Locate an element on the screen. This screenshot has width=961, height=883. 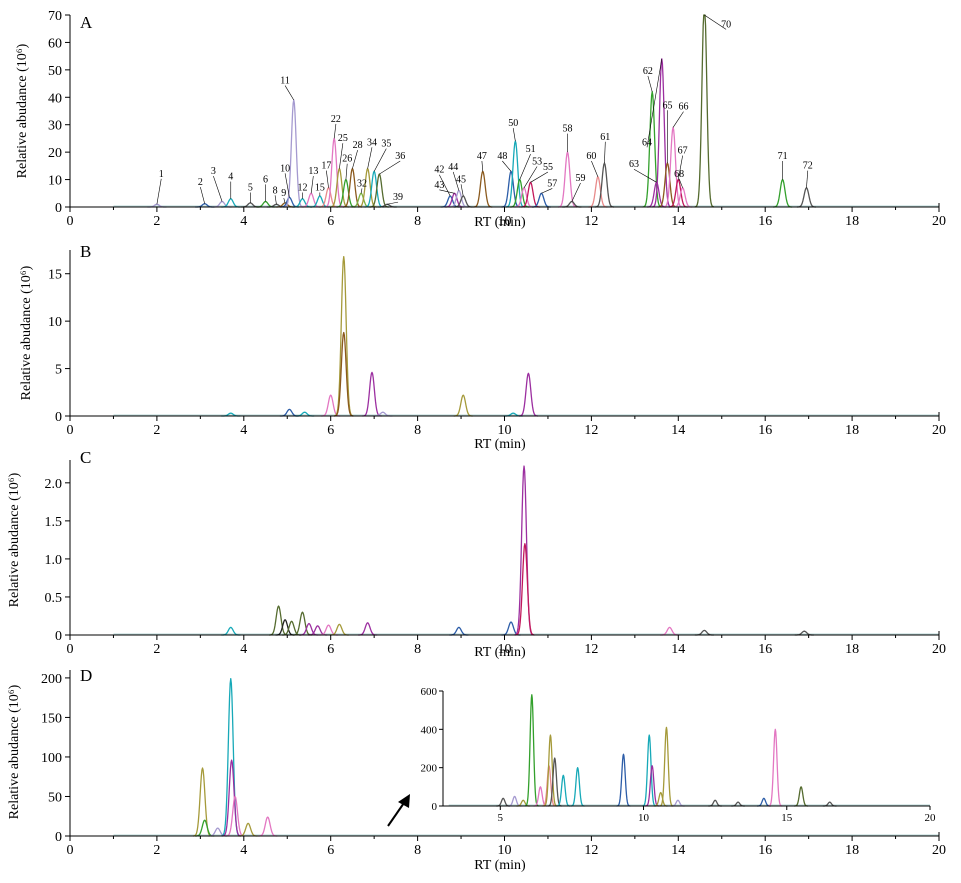
peak-label-44: 44 is located at coordinates (453, 167).